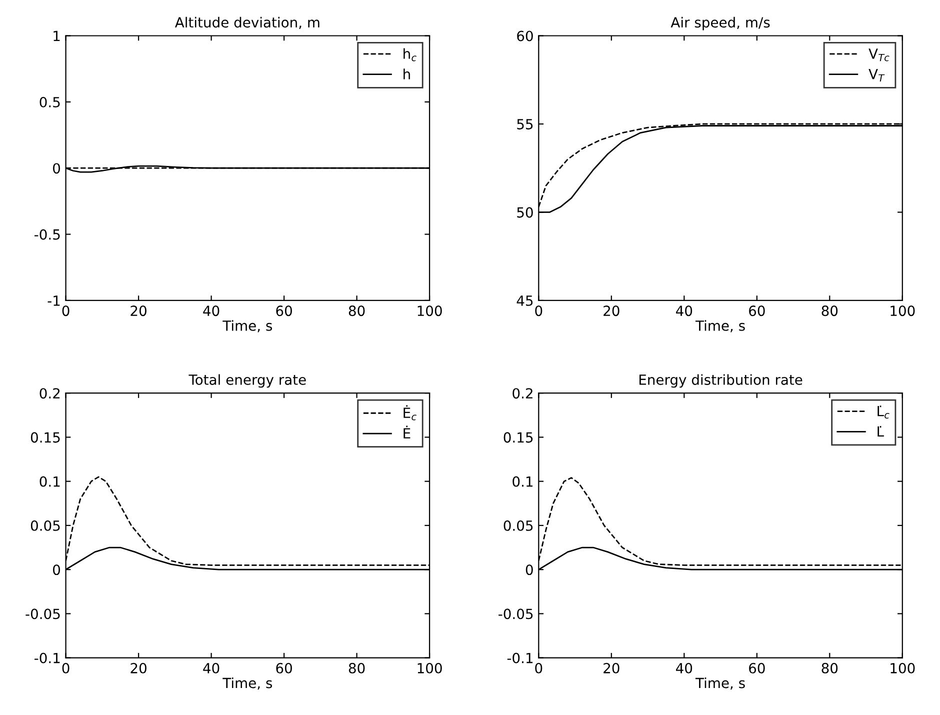  I want to click on legend-label: Ė, so click(407, 432).